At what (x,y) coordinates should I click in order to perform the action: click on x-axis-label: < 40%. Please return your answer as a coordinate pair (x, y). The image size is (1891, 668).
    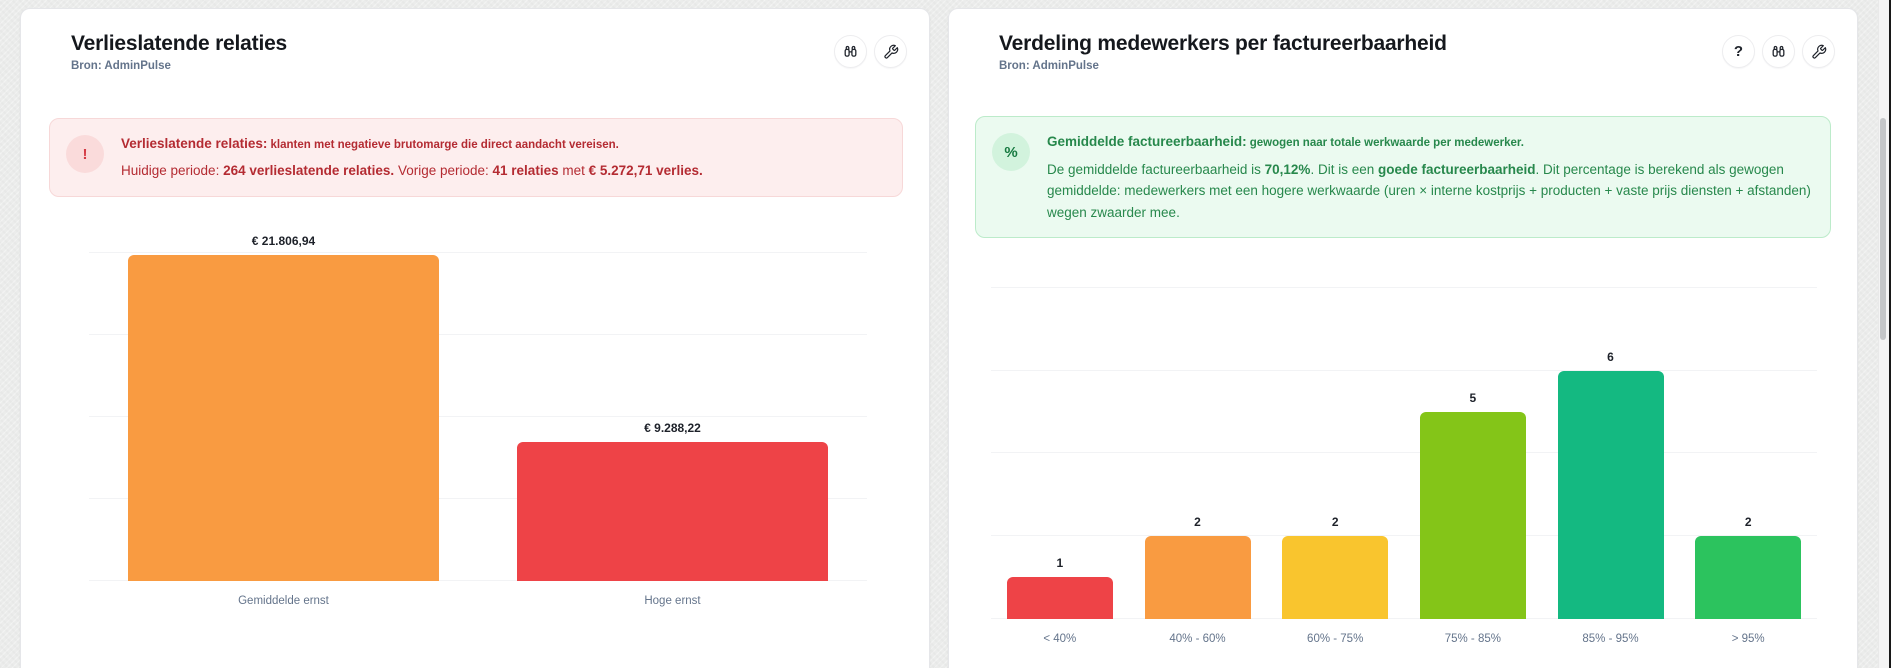
    Looking at the image, I should click on (1060, 638).